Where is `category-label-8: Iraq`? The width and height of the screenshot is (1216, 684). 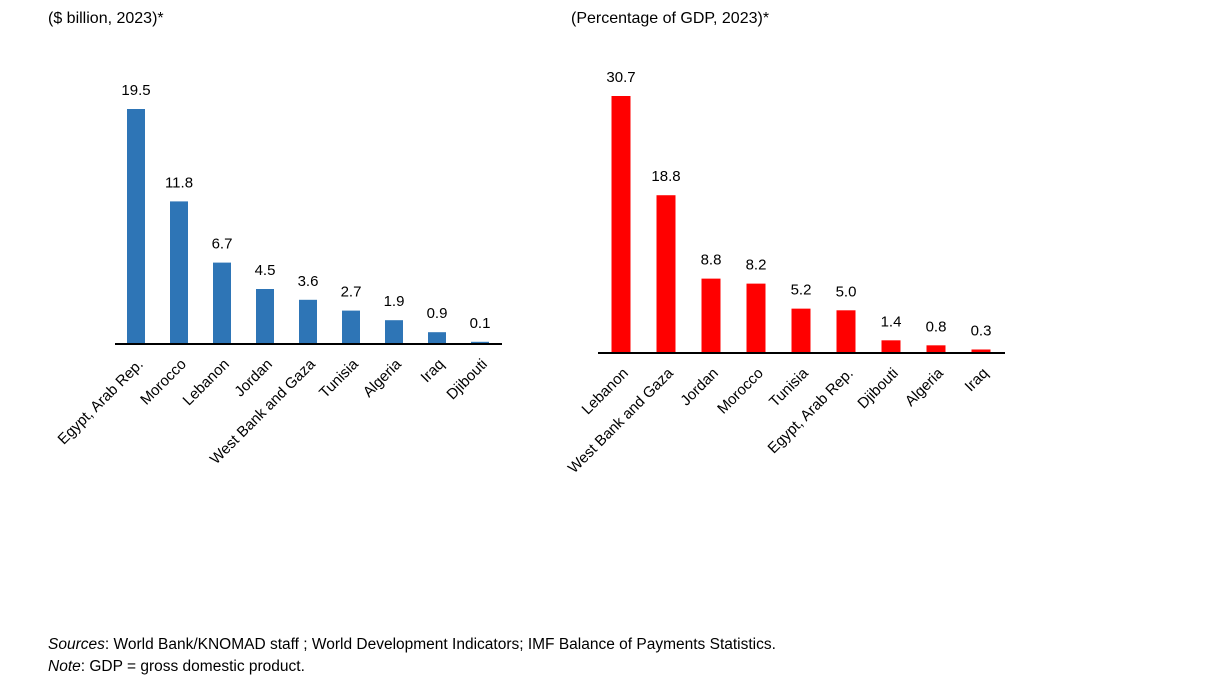 category-label-8: Iraq is located at coordinates (977, 380).